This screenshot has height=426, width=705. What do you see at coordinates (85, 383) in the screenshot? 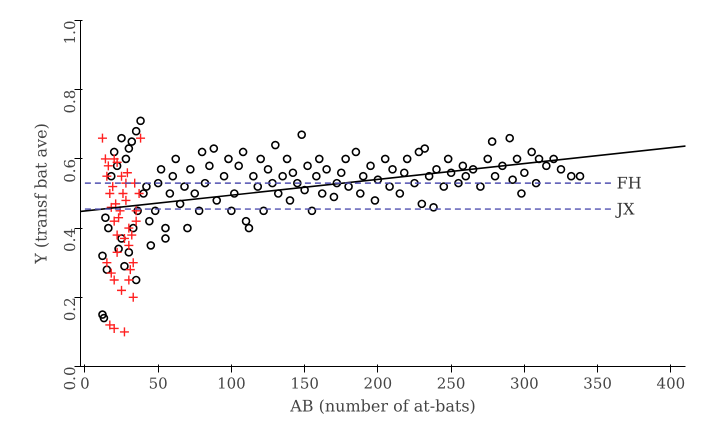
I see `x-tick-label: 0` at bounding box center [85, 383].